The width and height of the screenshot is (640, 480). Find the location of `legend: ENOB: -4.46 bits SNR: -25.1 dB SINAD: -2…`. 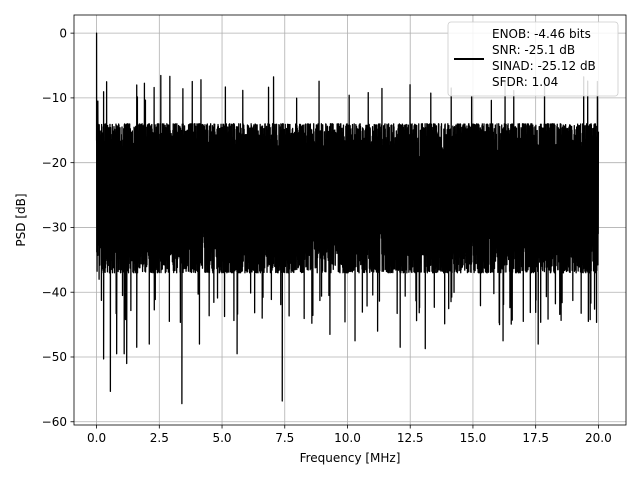

legend: ENOB: -4.46 bits SNR: -25.1 dB SINAD: -2… is located at coordinates (533, 59).